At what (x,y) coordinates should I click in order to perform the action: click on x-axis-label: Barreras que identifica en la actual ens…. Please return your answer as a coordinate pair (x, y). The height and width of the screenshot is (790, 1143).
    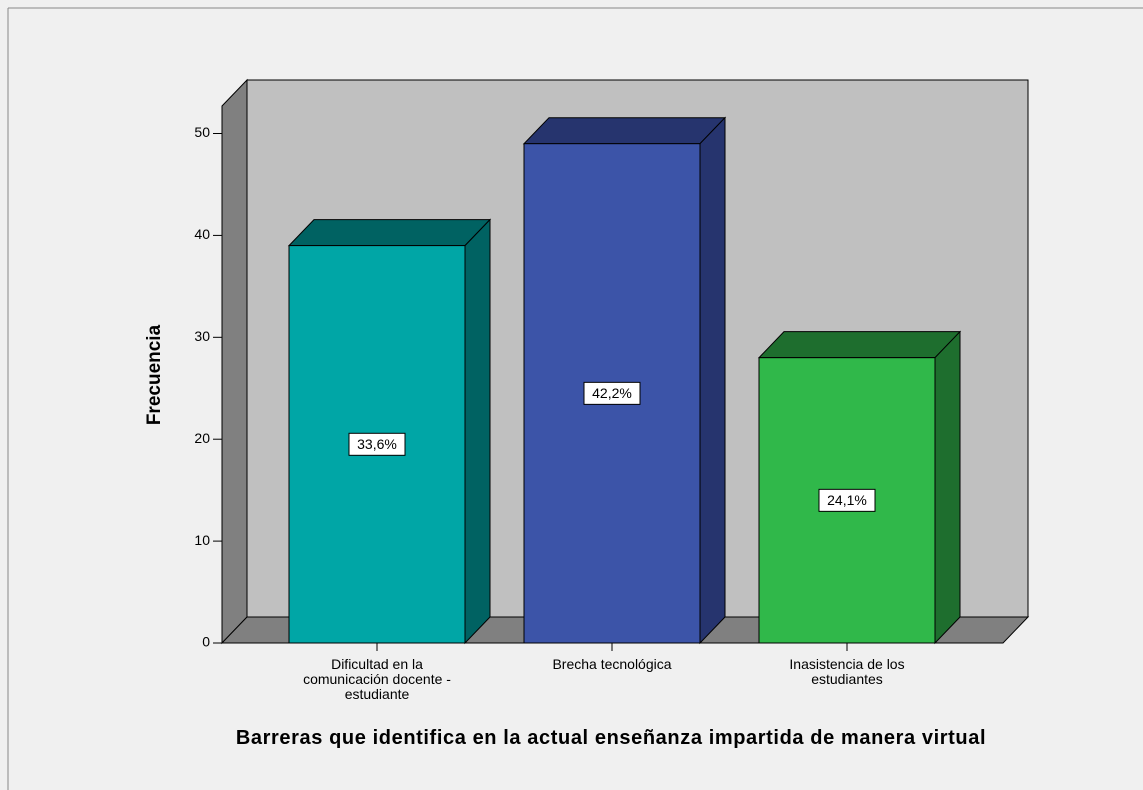
    Looking at the image, I should click on (611, 738).